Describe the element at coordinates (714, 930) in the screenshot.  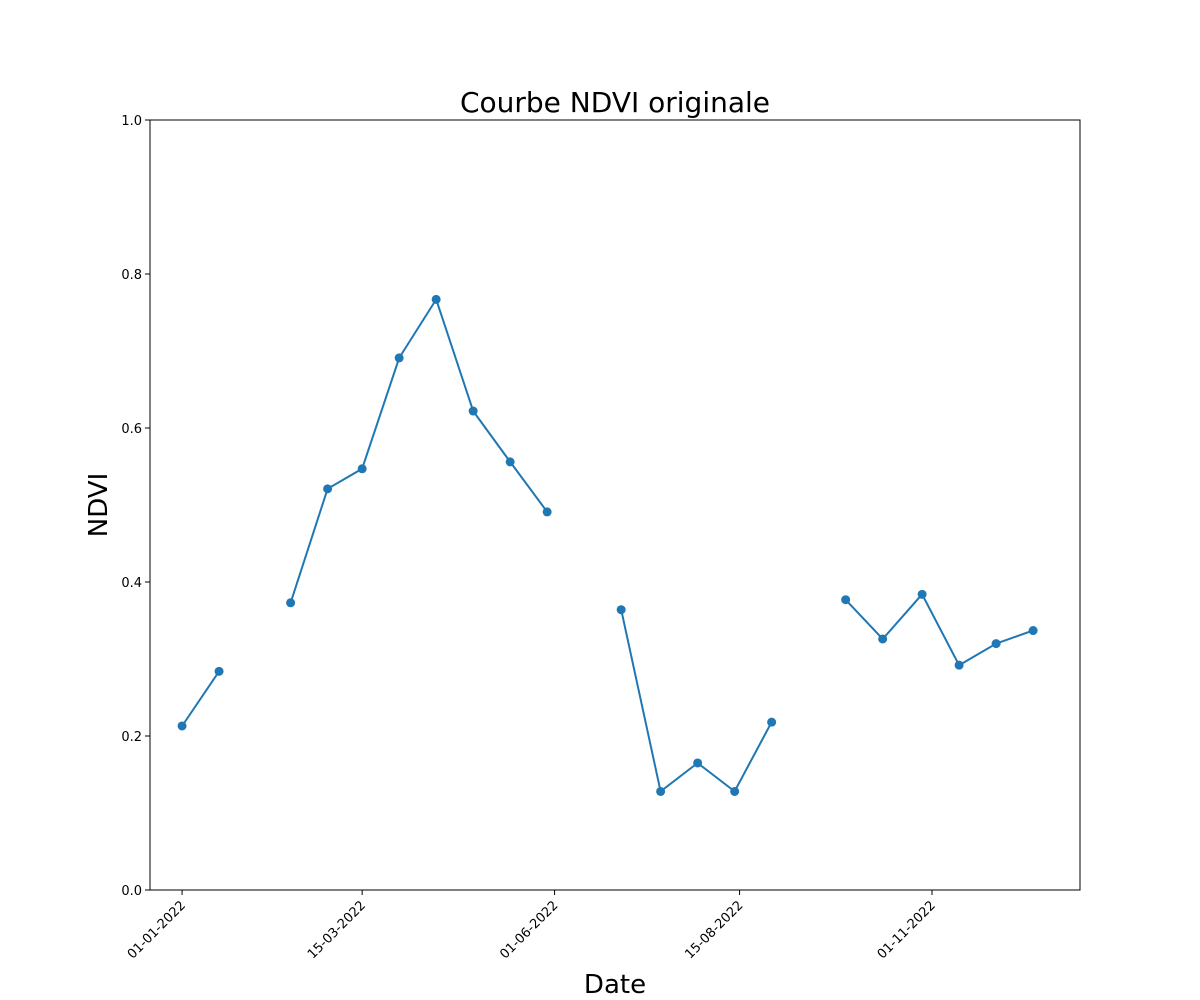
I see `x-tick-label: 15-08-2022` at that location.